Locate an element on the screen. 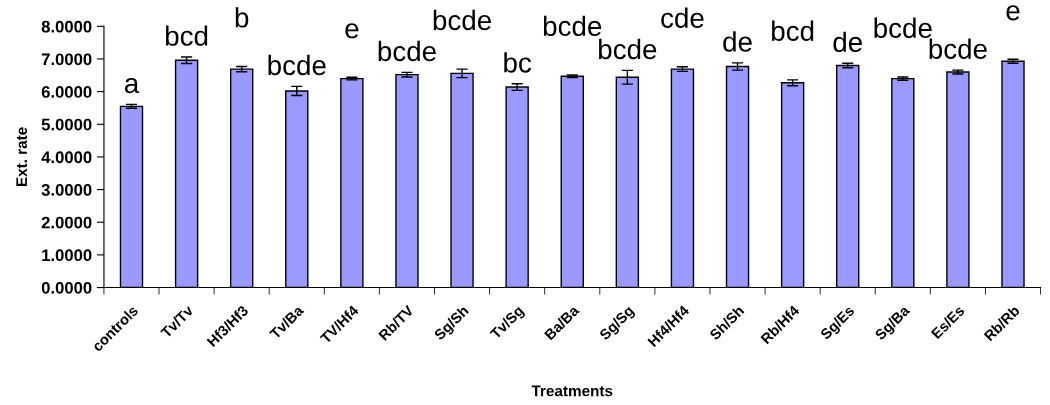 The width and height of the screenshot is (1050, 405). y-tick-label: 2.0000 is located at coordinates (66, 222).